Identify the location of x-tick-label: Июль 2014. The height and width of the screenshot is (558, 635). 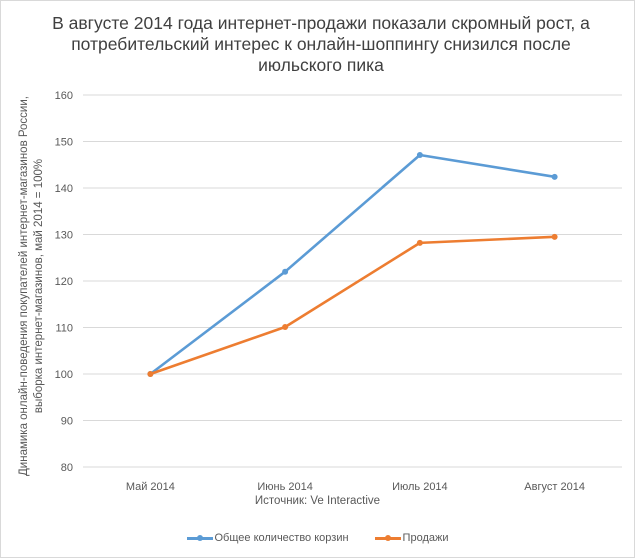
(420, 487).